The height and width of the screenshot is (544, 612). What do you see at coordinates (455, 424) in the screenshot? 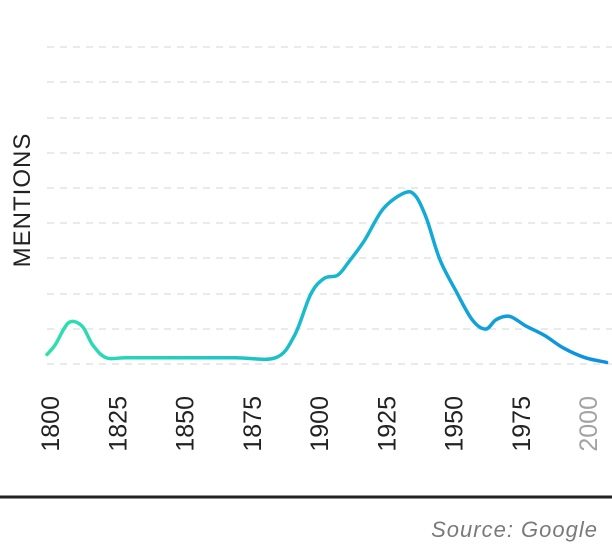
I see `x-tick-label: 1950` at bounding box center [455, 424].